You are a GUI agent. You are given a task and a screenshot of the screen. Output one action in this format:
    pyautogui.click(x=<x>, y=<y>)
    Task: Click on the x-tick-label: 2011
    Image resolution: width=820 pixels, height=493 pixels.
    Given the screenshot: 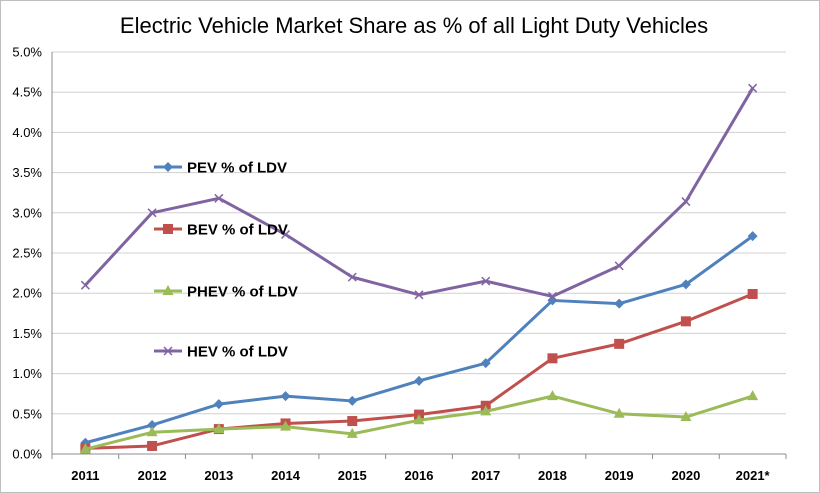 What is the action you would take?
    pyautogui.click(x=85, y=475)
    